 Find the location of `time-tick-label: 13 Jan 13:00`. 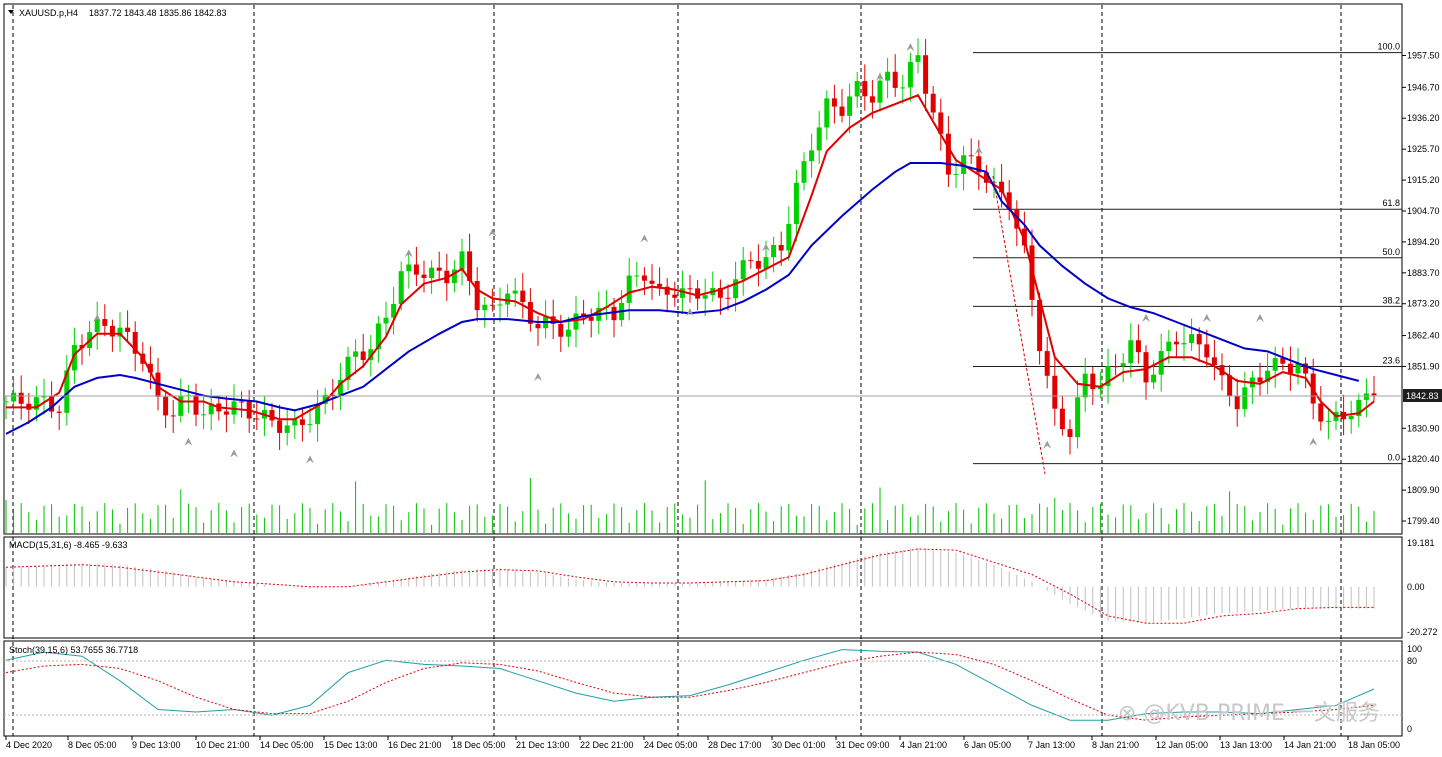

time-tick-label: 13 Jan 13:00 is located at coordinates (1246, 745).